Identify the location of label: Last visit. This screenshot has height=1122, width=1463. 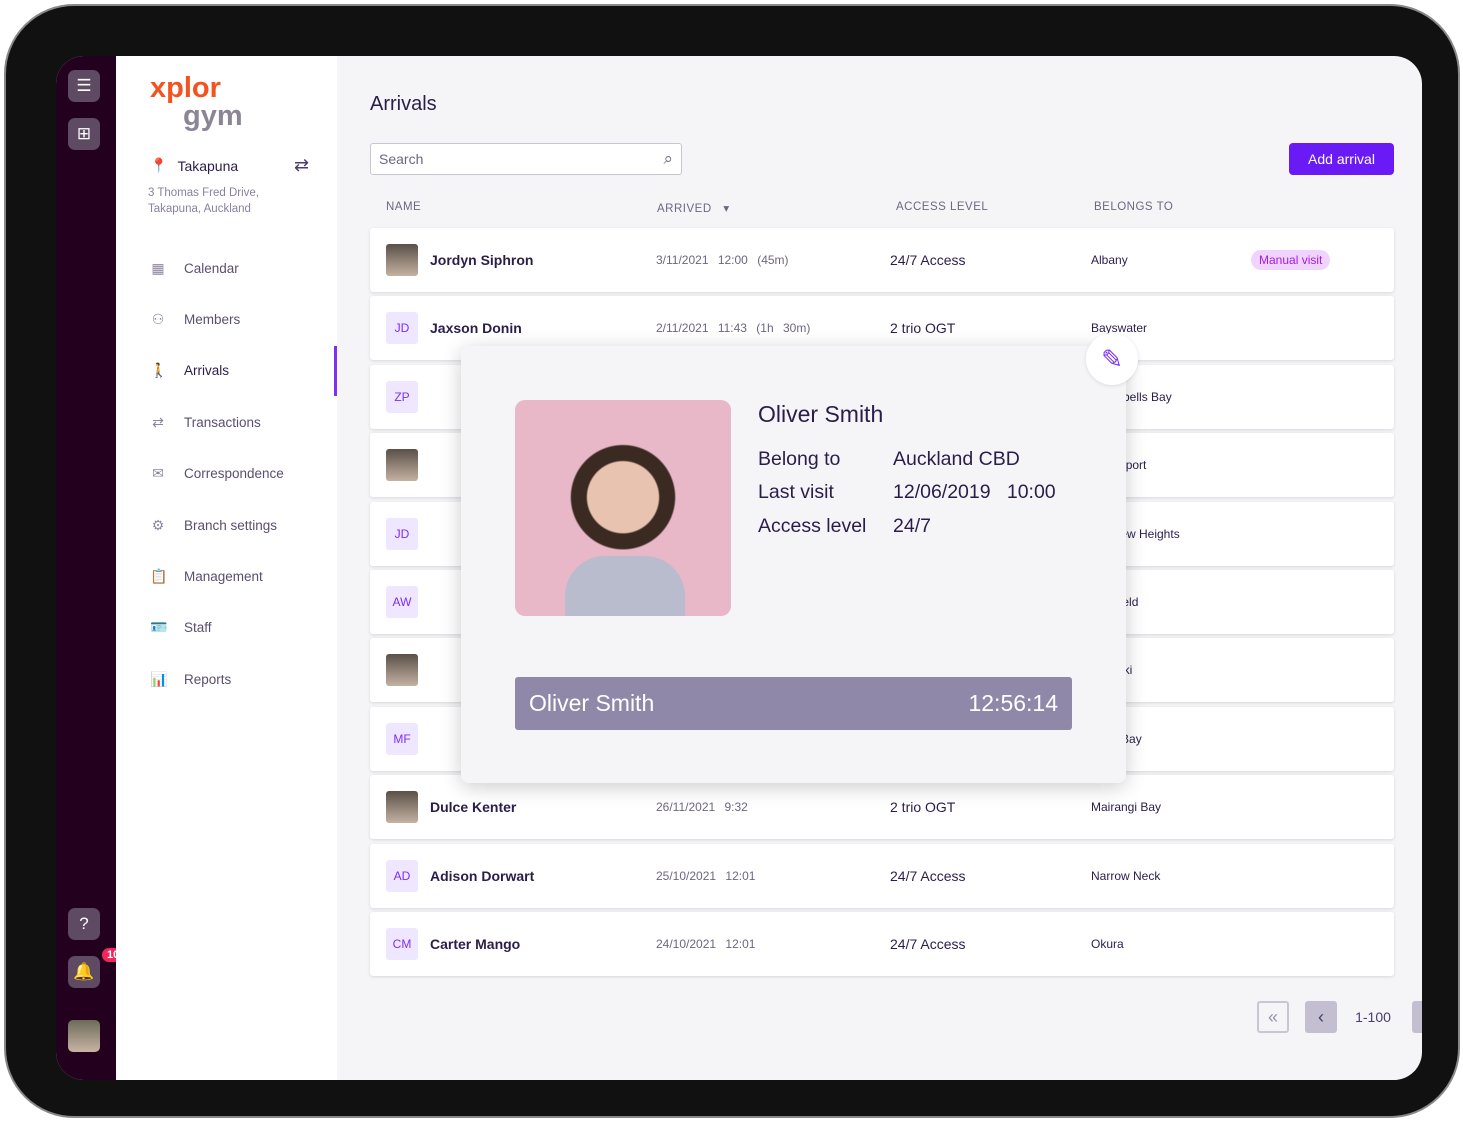
(796, 492).